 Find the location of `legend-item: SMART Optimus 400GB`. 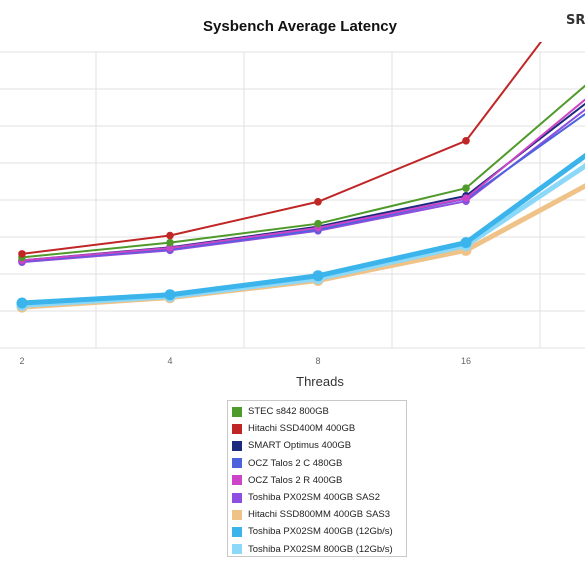

legend-item: SMART Optimus 400GB is located at coordinates (319, 445).